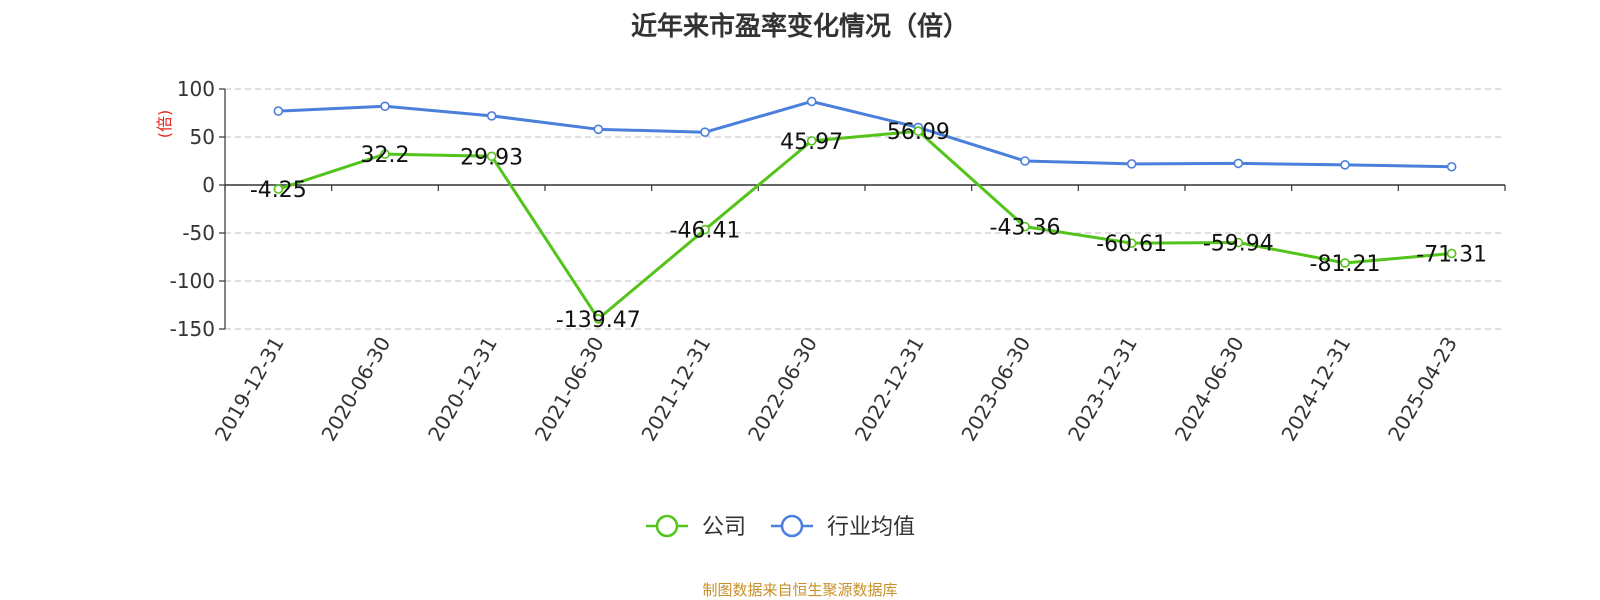  What do you see at coordinates (799, 27) in the screenshot?
I see `chart-title: 近年来市盈率变化情况（倍）` at bounding box center [799, 27].